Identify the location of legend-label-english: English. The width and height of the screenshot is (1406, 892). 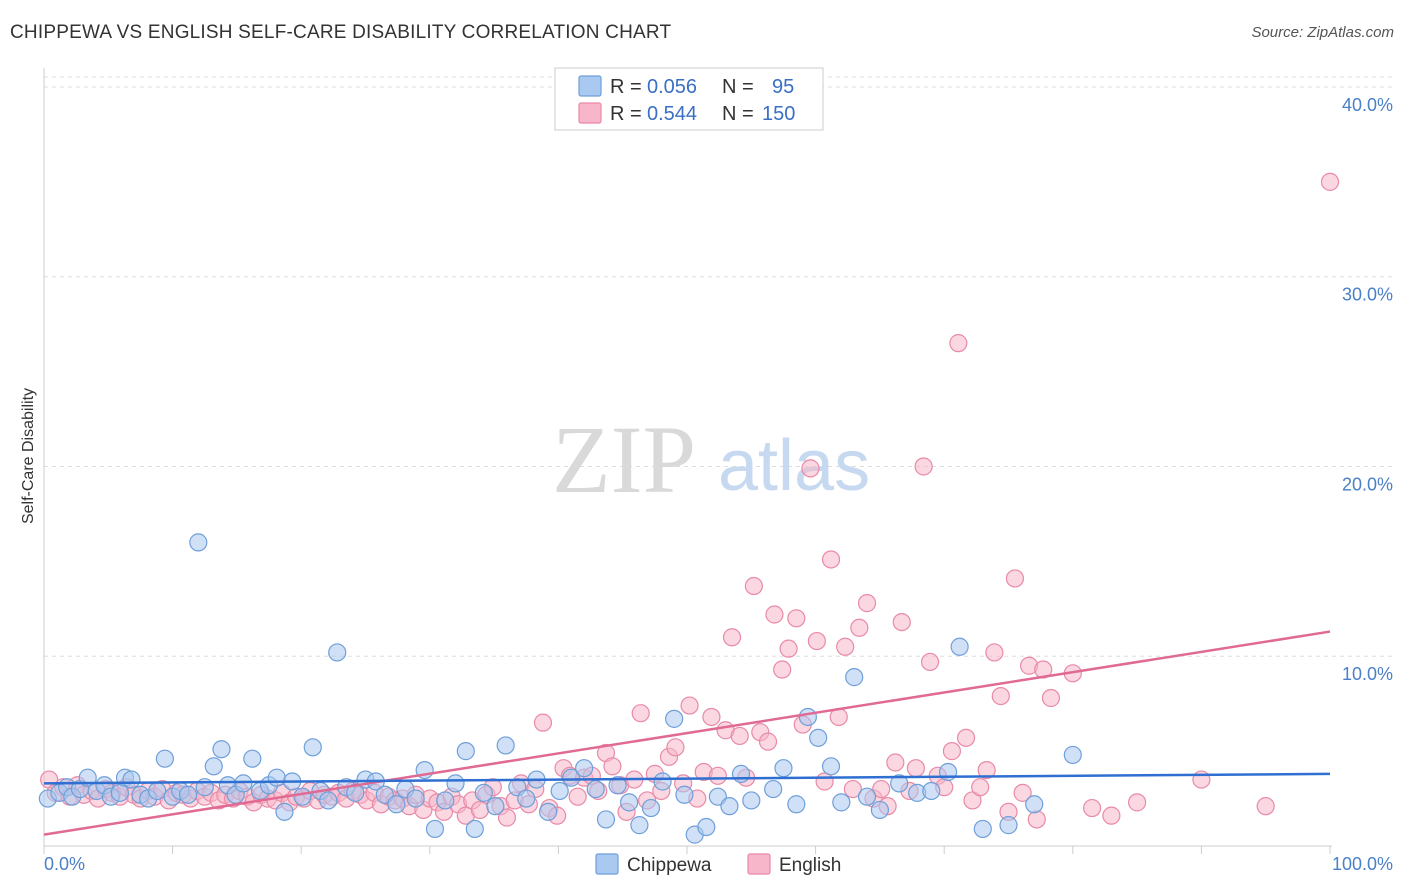
(810, 865).